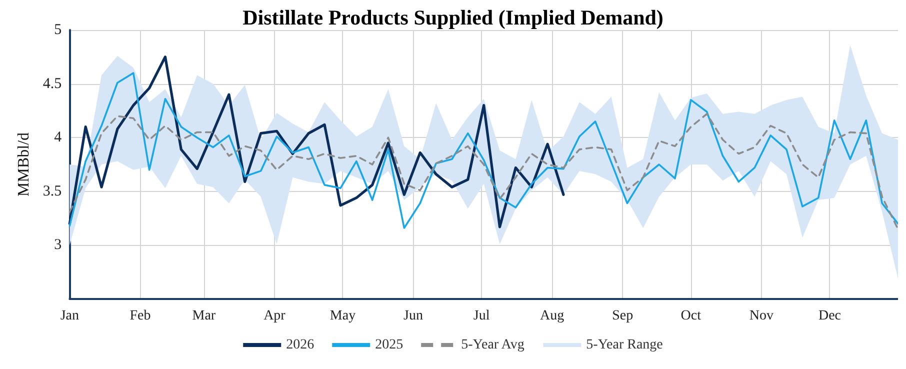 The image size is (906, 369). What do you see at coordinates (624, 345) in the screenshot?
I see `text: 5-Year Range` at bounding box center [624, 345].